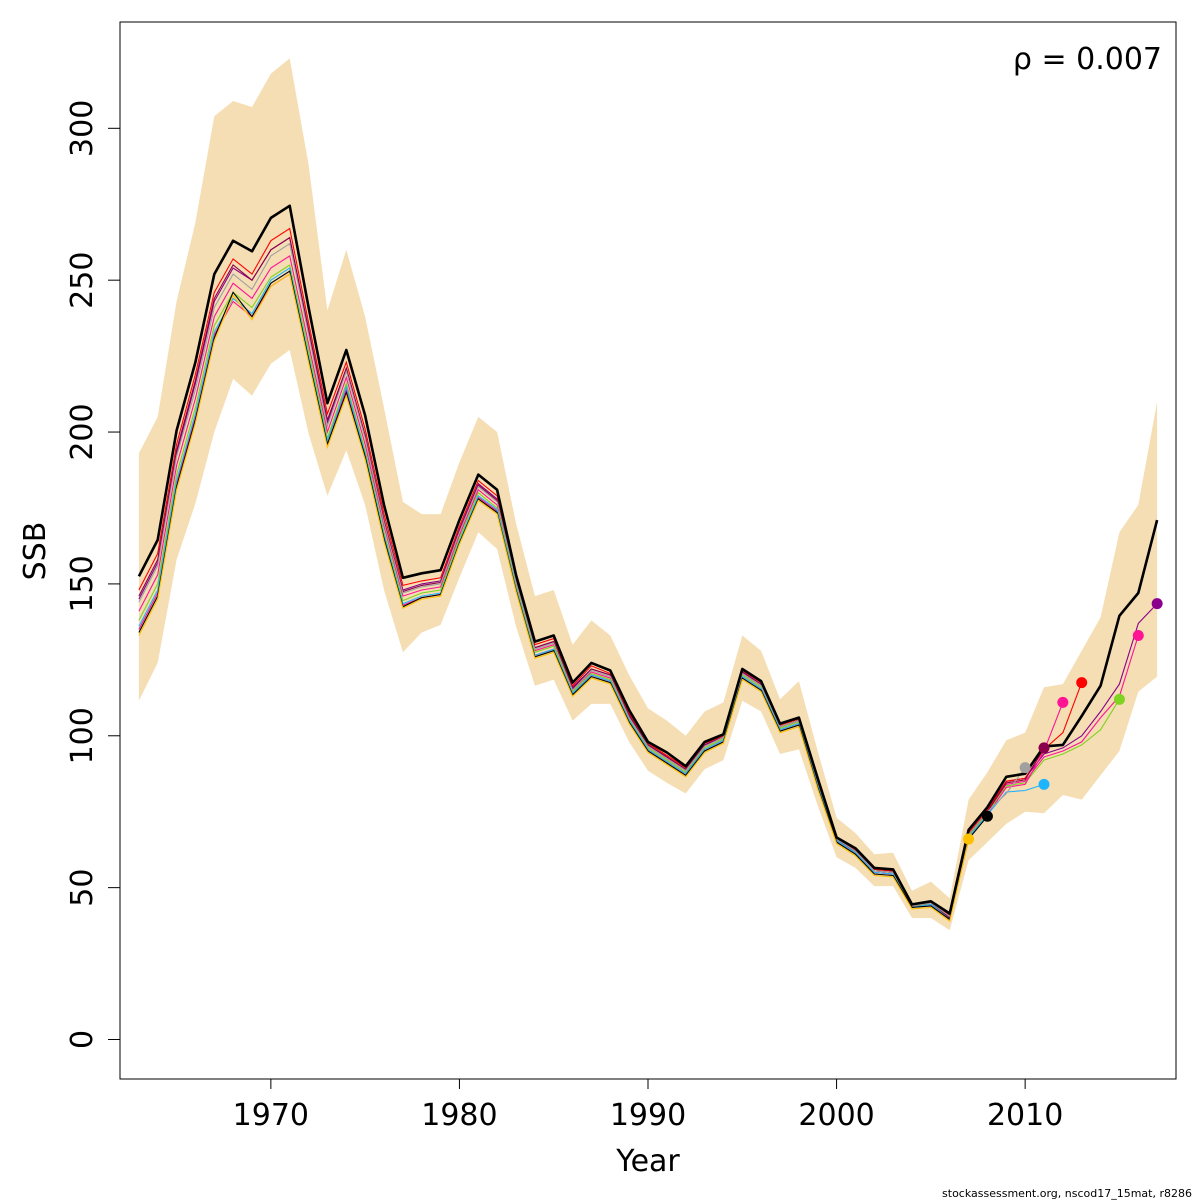 The image size is (1200, 1200). Describe the element at coordinates (82, 128) in the screenshot. I see `y-tick-label-300: 300` at that location.